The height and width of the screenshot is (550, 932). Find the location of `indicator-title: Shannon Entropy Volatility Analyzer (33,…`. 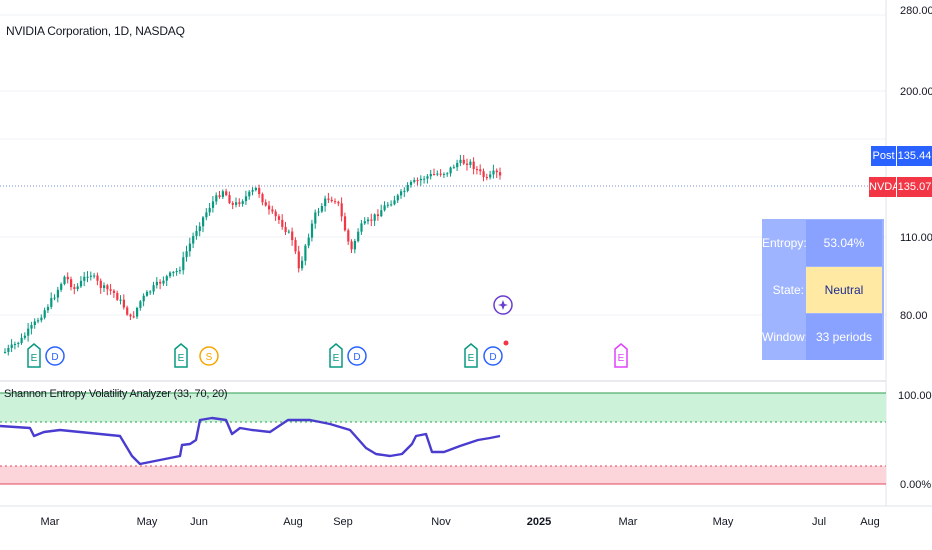

indicator-title: Shannon Entropy Volatility Analyzer (33,… is located at coordinates (116, 394).